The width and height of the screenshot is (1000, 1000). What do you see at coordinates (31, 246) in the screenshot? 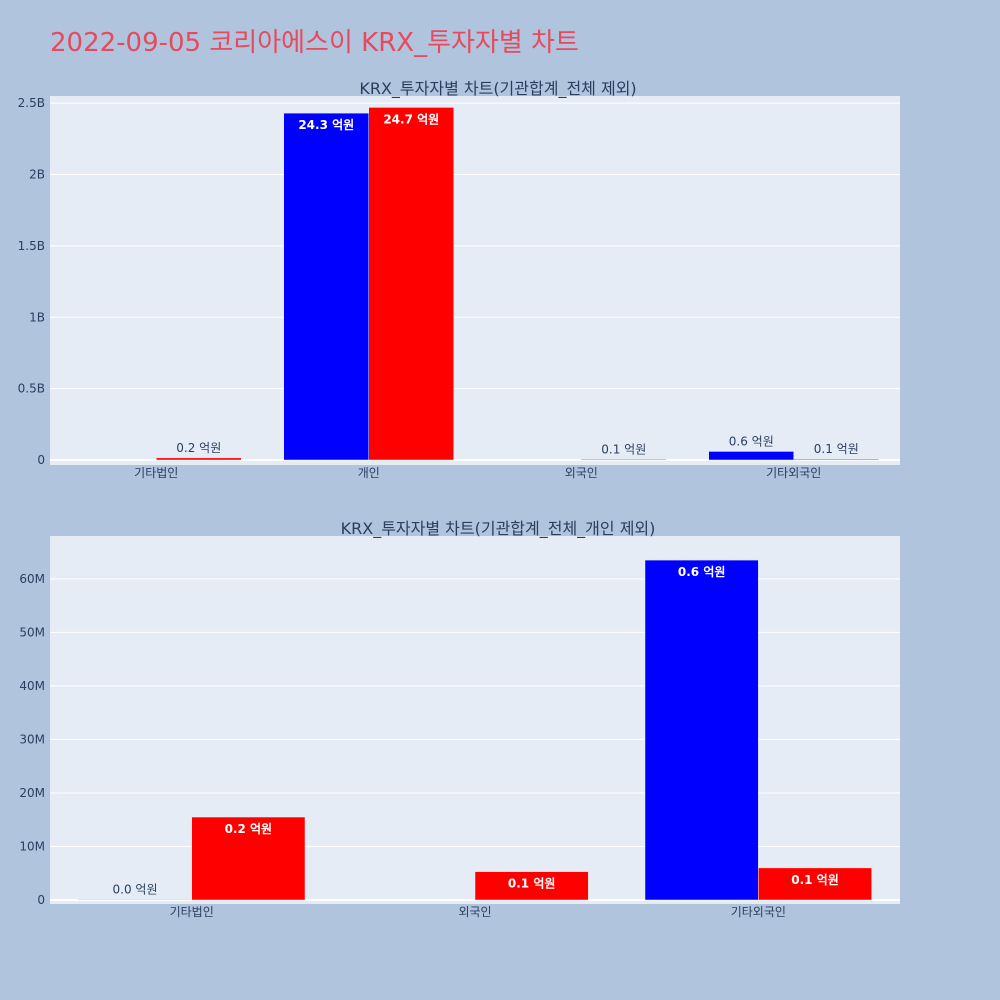
I see `y-tick-label: 1.5B` at bounding box center [31, 246].